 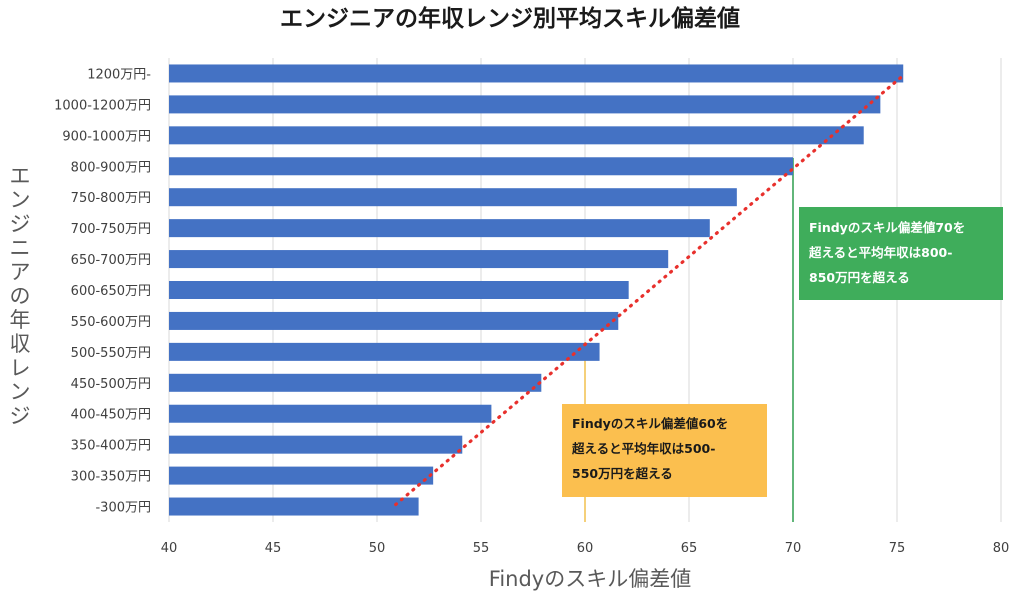 What do you see at coordinates (111, 291) in the screenshot?
I see `y-tick-label: 600-650万円` at bounding box center [111, 291].